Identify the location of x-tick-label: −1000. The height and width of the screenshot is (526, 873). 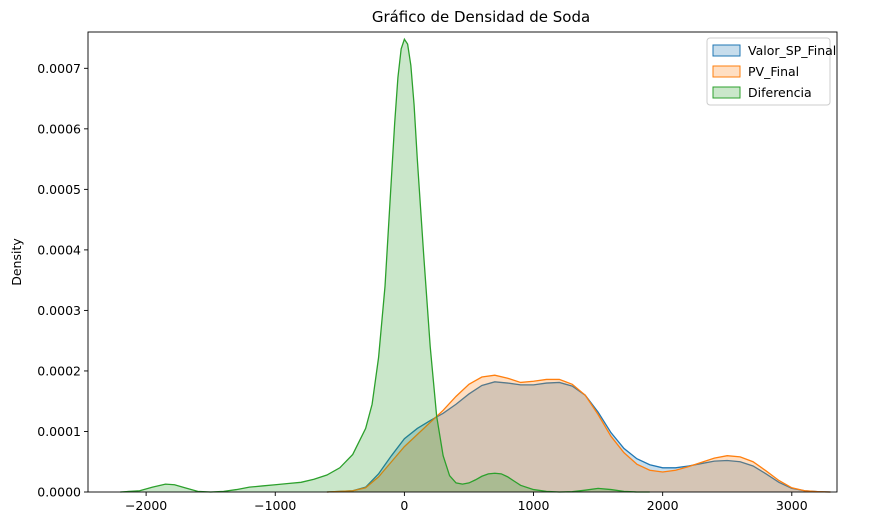
(275, 505).